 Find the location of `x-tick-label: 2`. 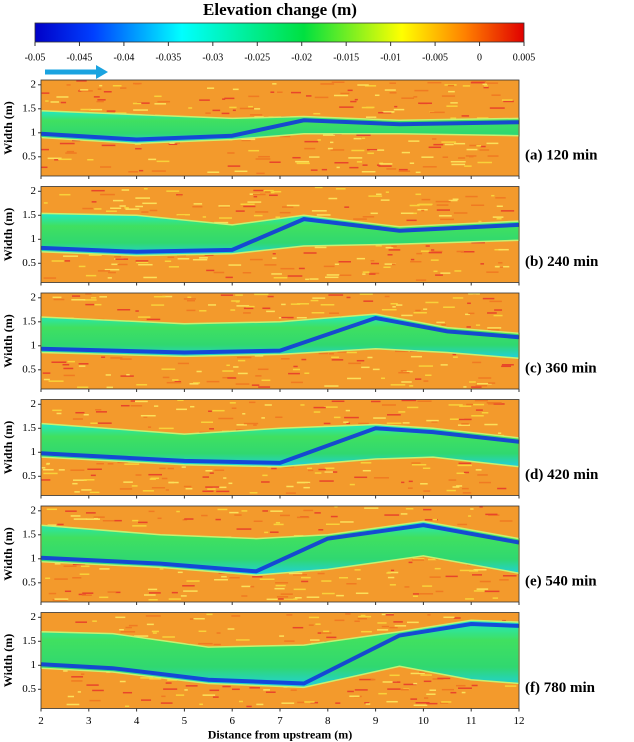

x-tick-label: 2 is located at coordinates (41, 721).